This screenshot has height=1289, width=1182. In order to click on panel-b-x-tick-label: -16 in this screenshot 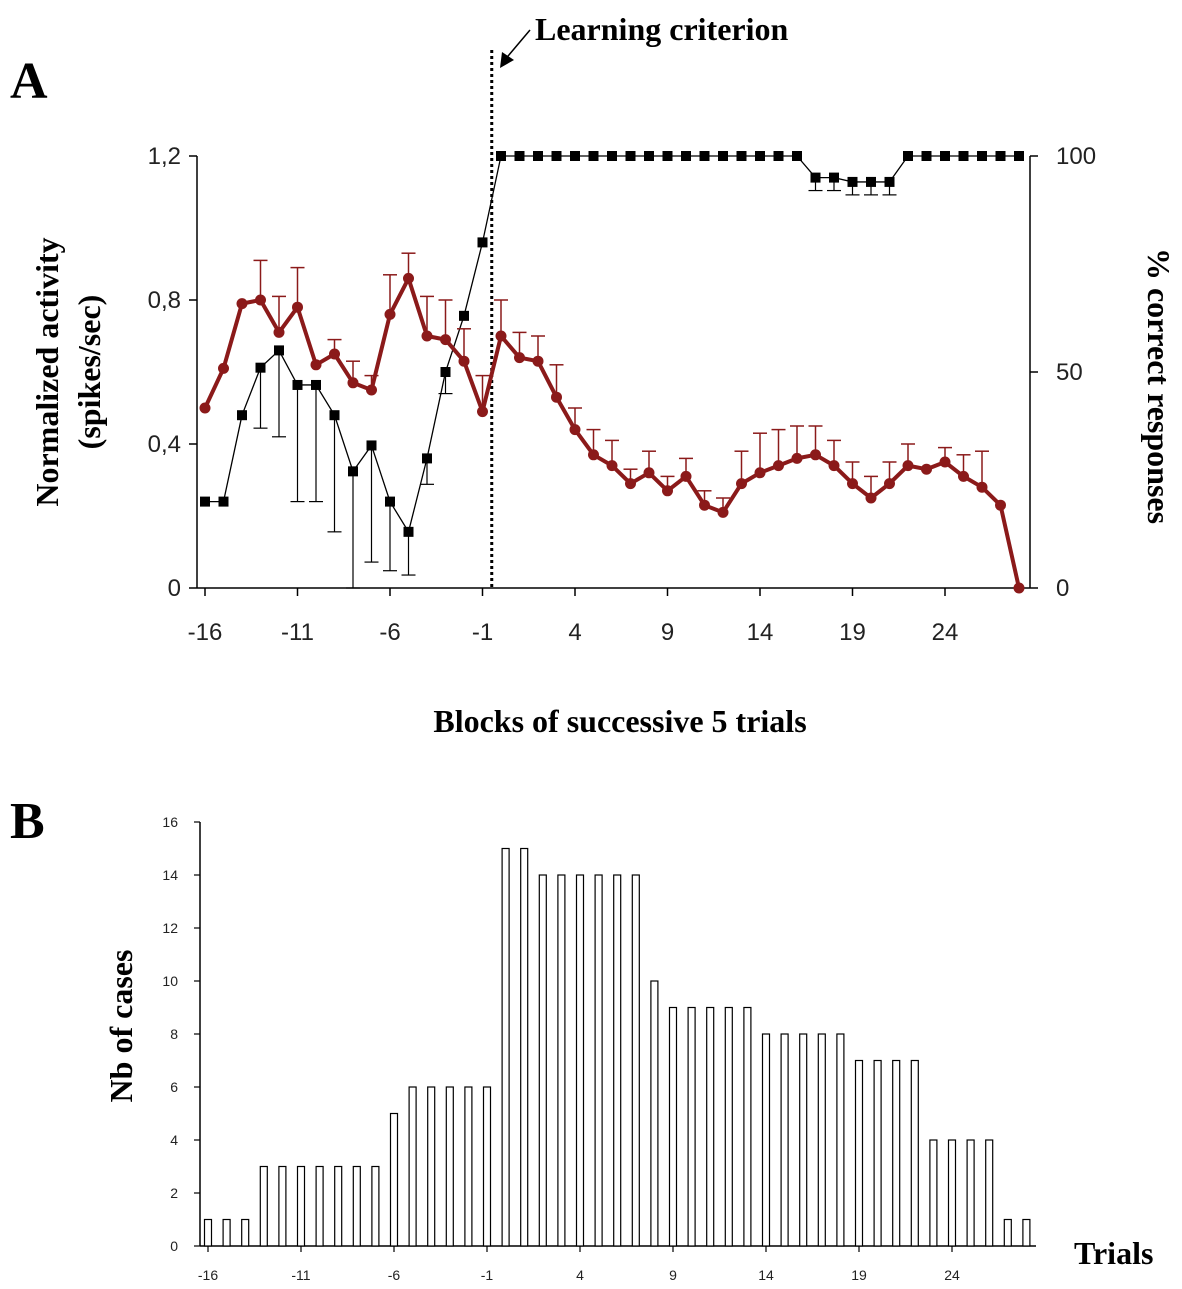, I will do `click(208, 1275)`.